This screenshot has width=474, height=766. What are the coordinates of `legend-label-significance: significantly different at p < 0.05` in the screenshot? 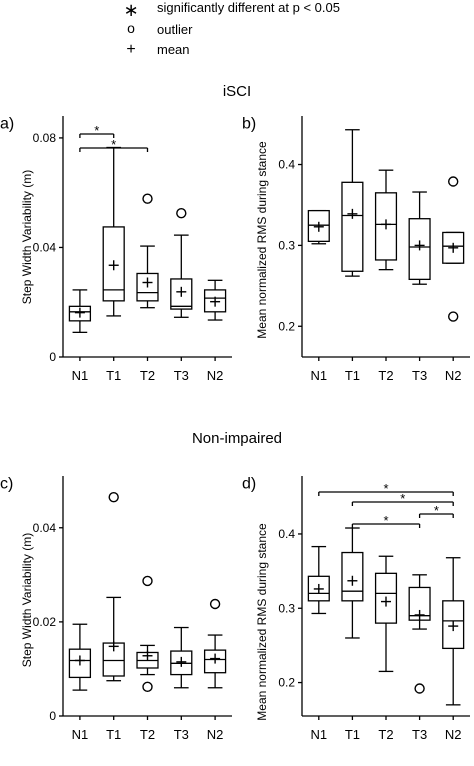 It's located at (248, 7).